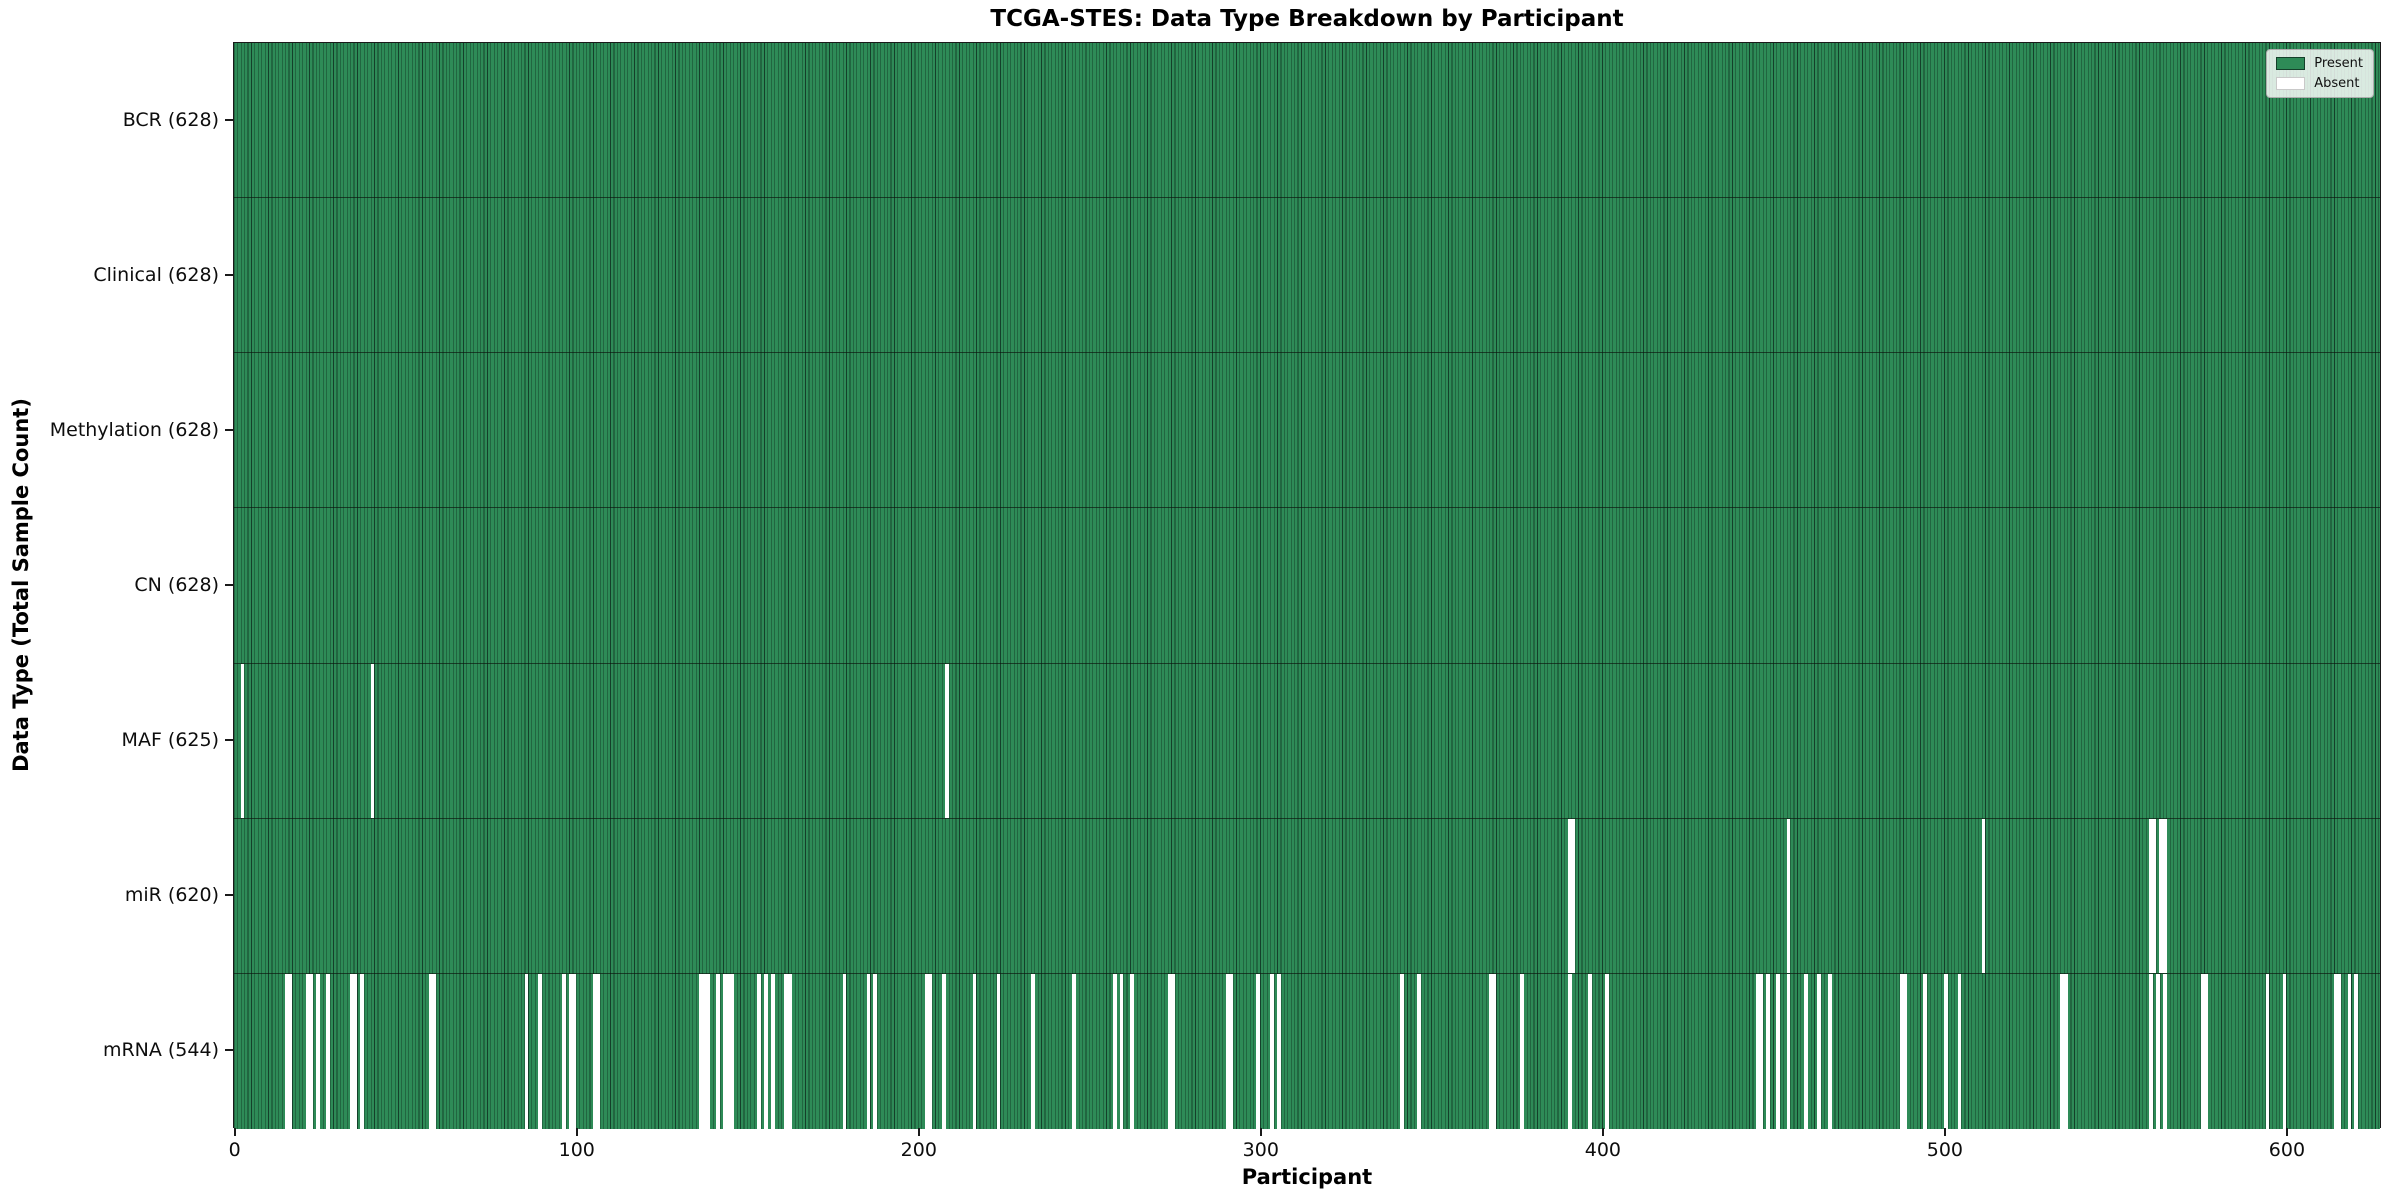 The height and width of the screenshot is (1200, 2400). What do you see at coordinates (176, 585) in the screenshot?
I see `y-tick-label-CN: CN (628)` at bounding box center [176, 585].